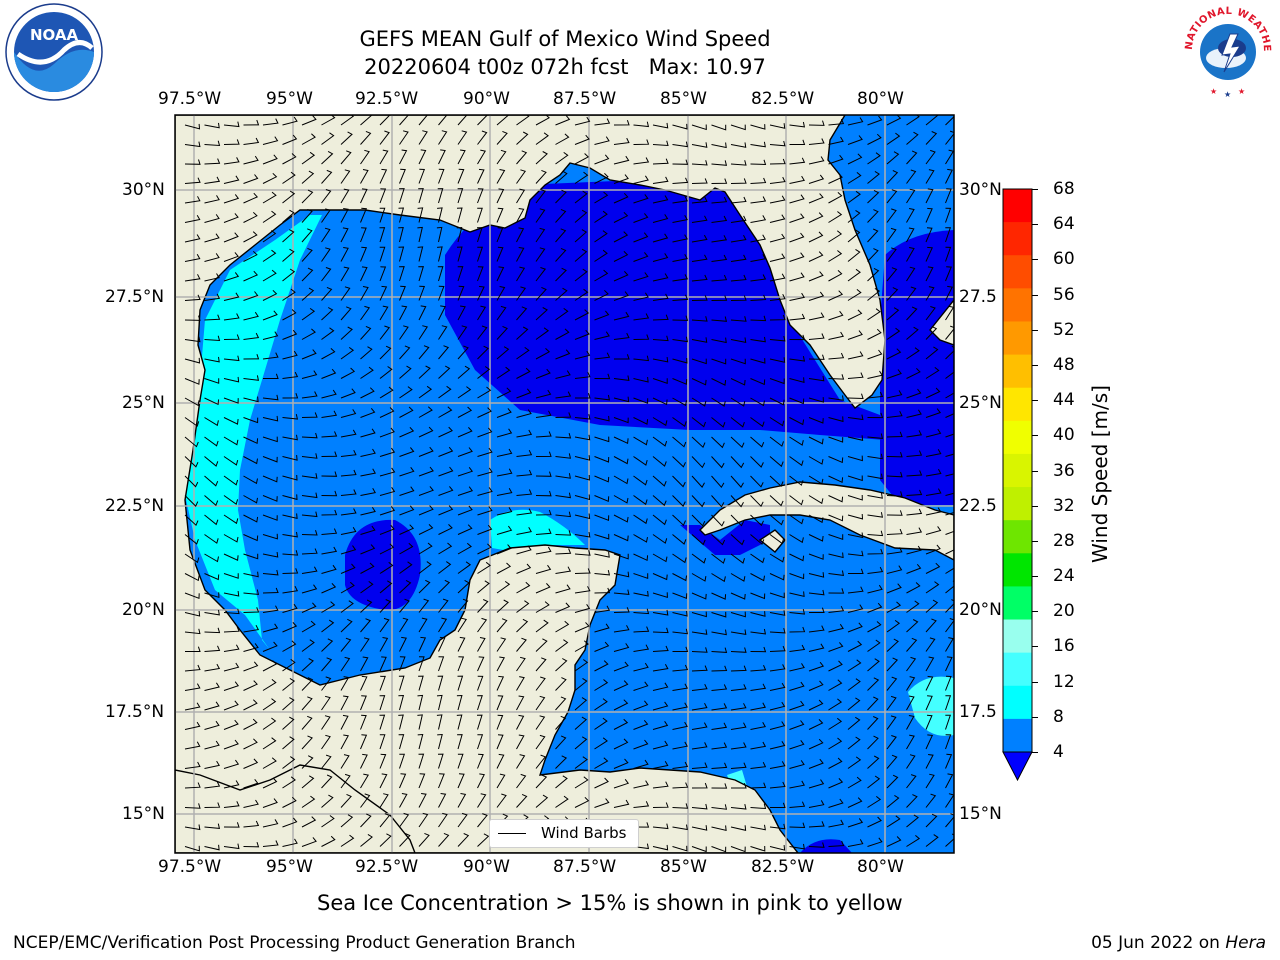 This screenshot has height=960, width=1280. What do you see at coordinates (1064, 435) in the screenshot?
I see `colorbar-tick: 40` at bounding box center [1064, 435].